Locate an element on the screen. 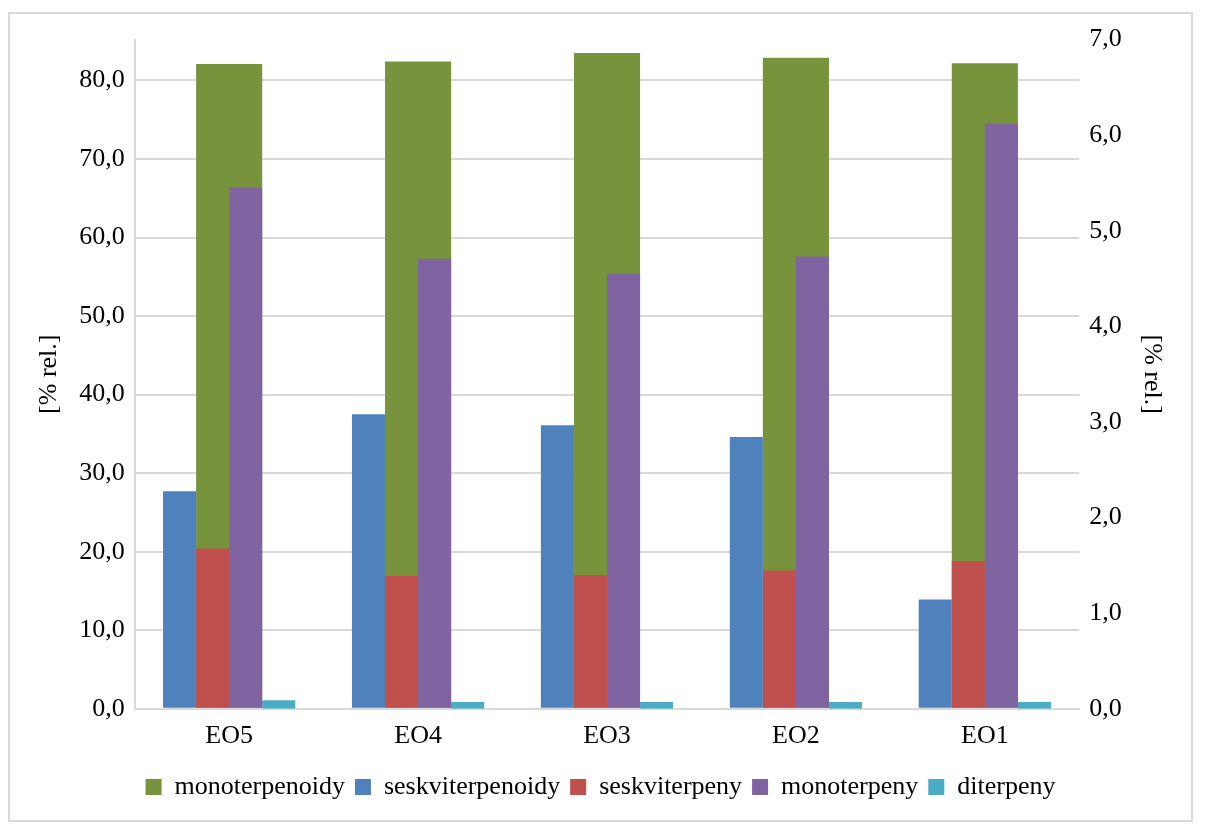 The width and height of the screenshot is (1205, 830). x-tick-label: EO3 is located at coordinates (607, 735).